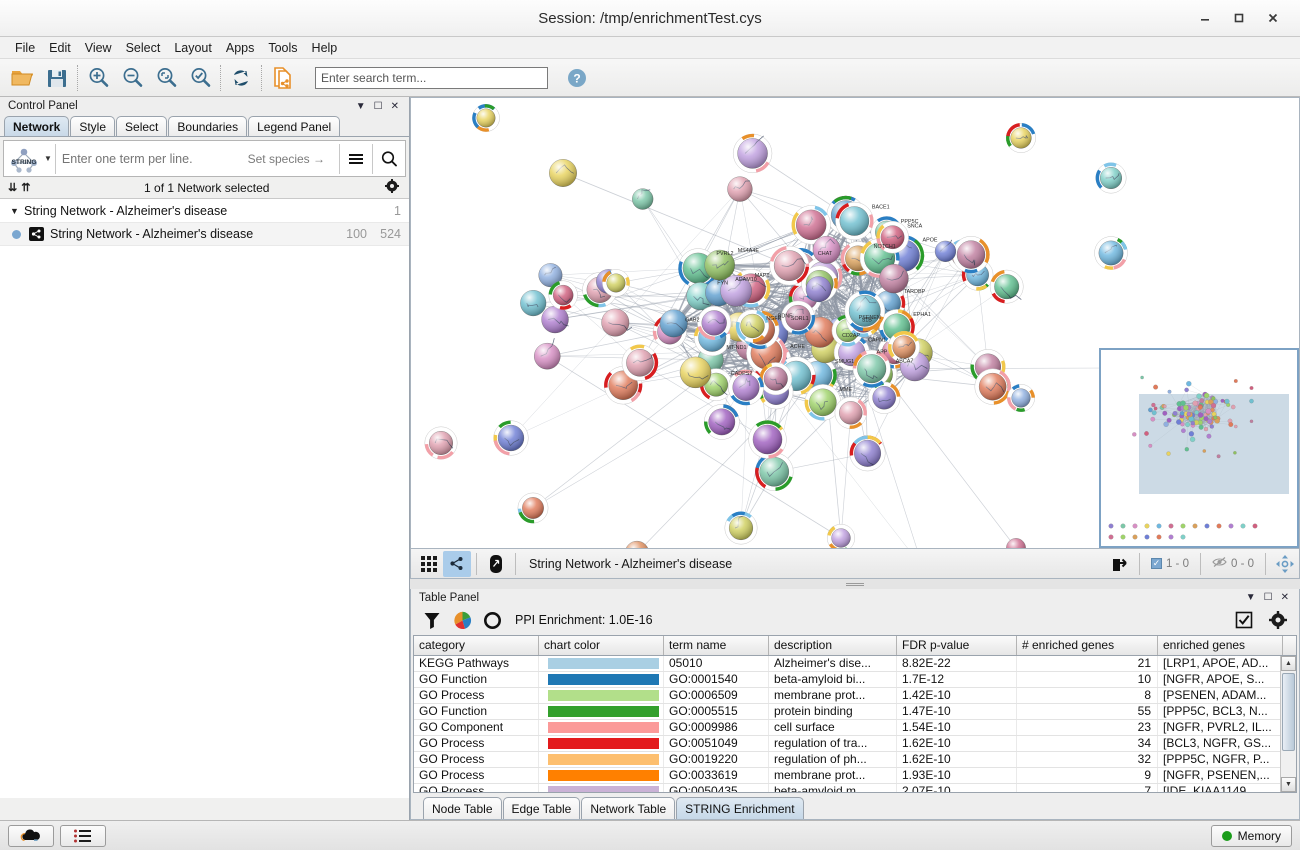  Describe the element at coordinates (1250, 598) in the screenshot. I see `table-panel-menu-icon: ▼` at that location.